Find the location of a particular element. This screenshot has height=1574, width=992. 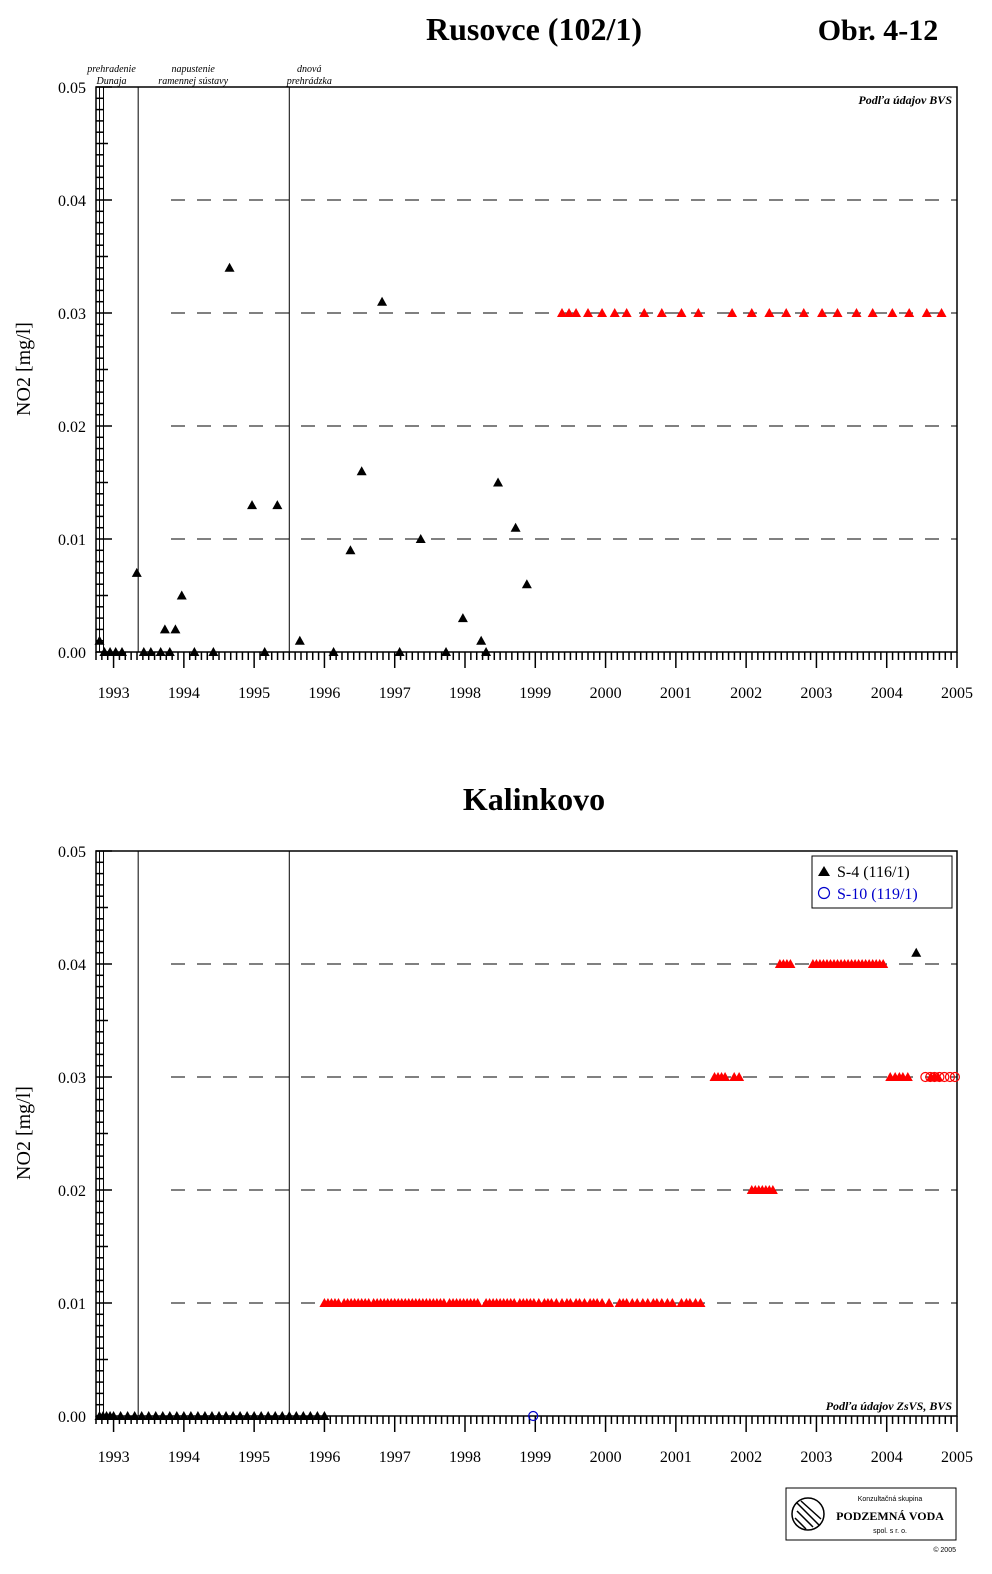

legend-label-s10: S-10 (119/1) is located at coordinates (877, 894).